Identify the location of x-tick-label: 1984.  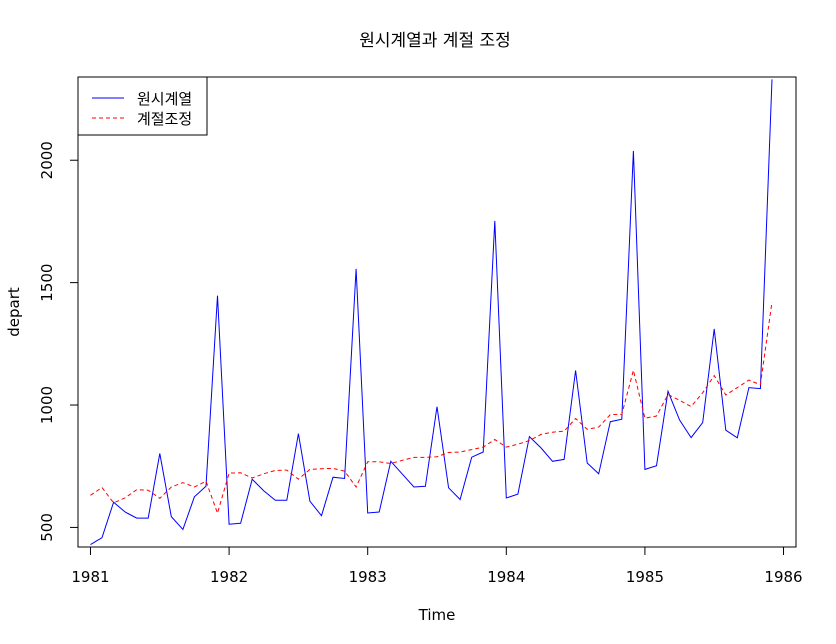
(506, 577).